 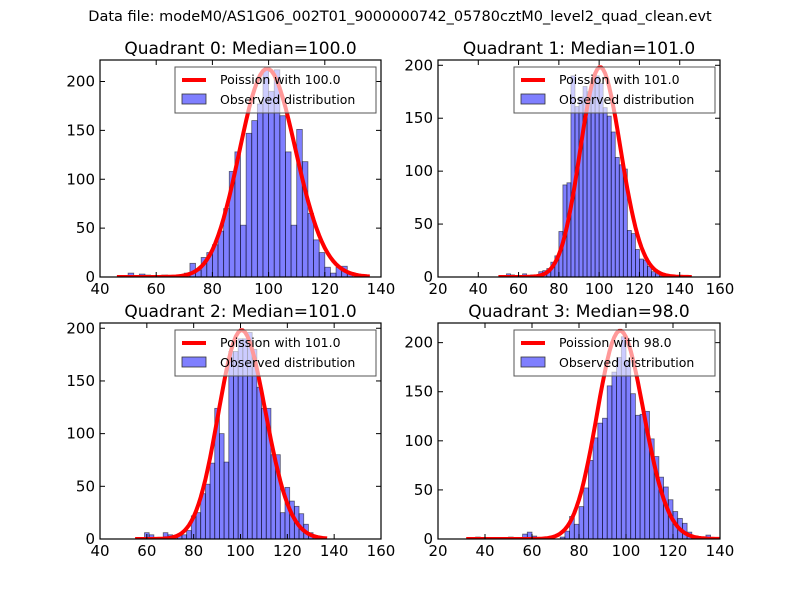 I want to click on legend-label-poisson: Poission with 100.0, so click(x=280, y=79).